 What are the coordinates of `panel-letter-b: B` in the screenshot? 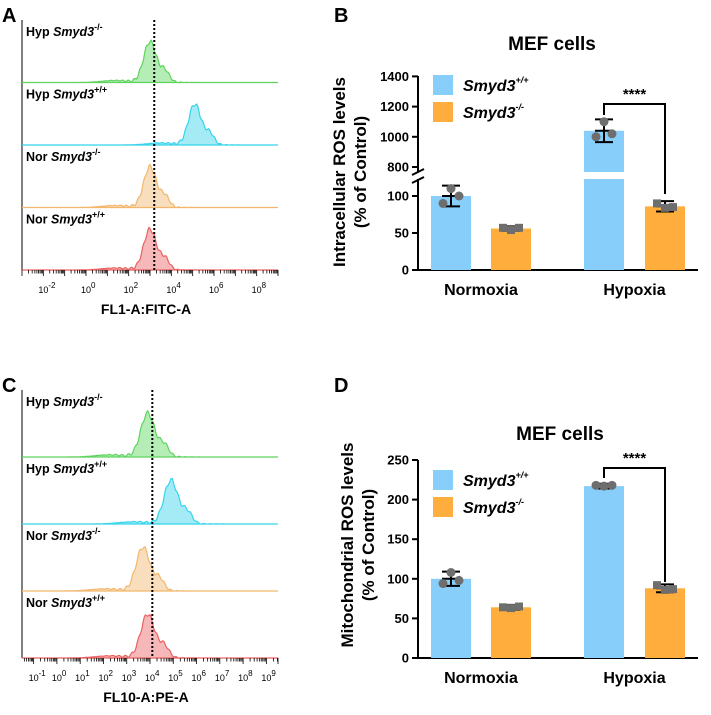 It's located at (341, 16).